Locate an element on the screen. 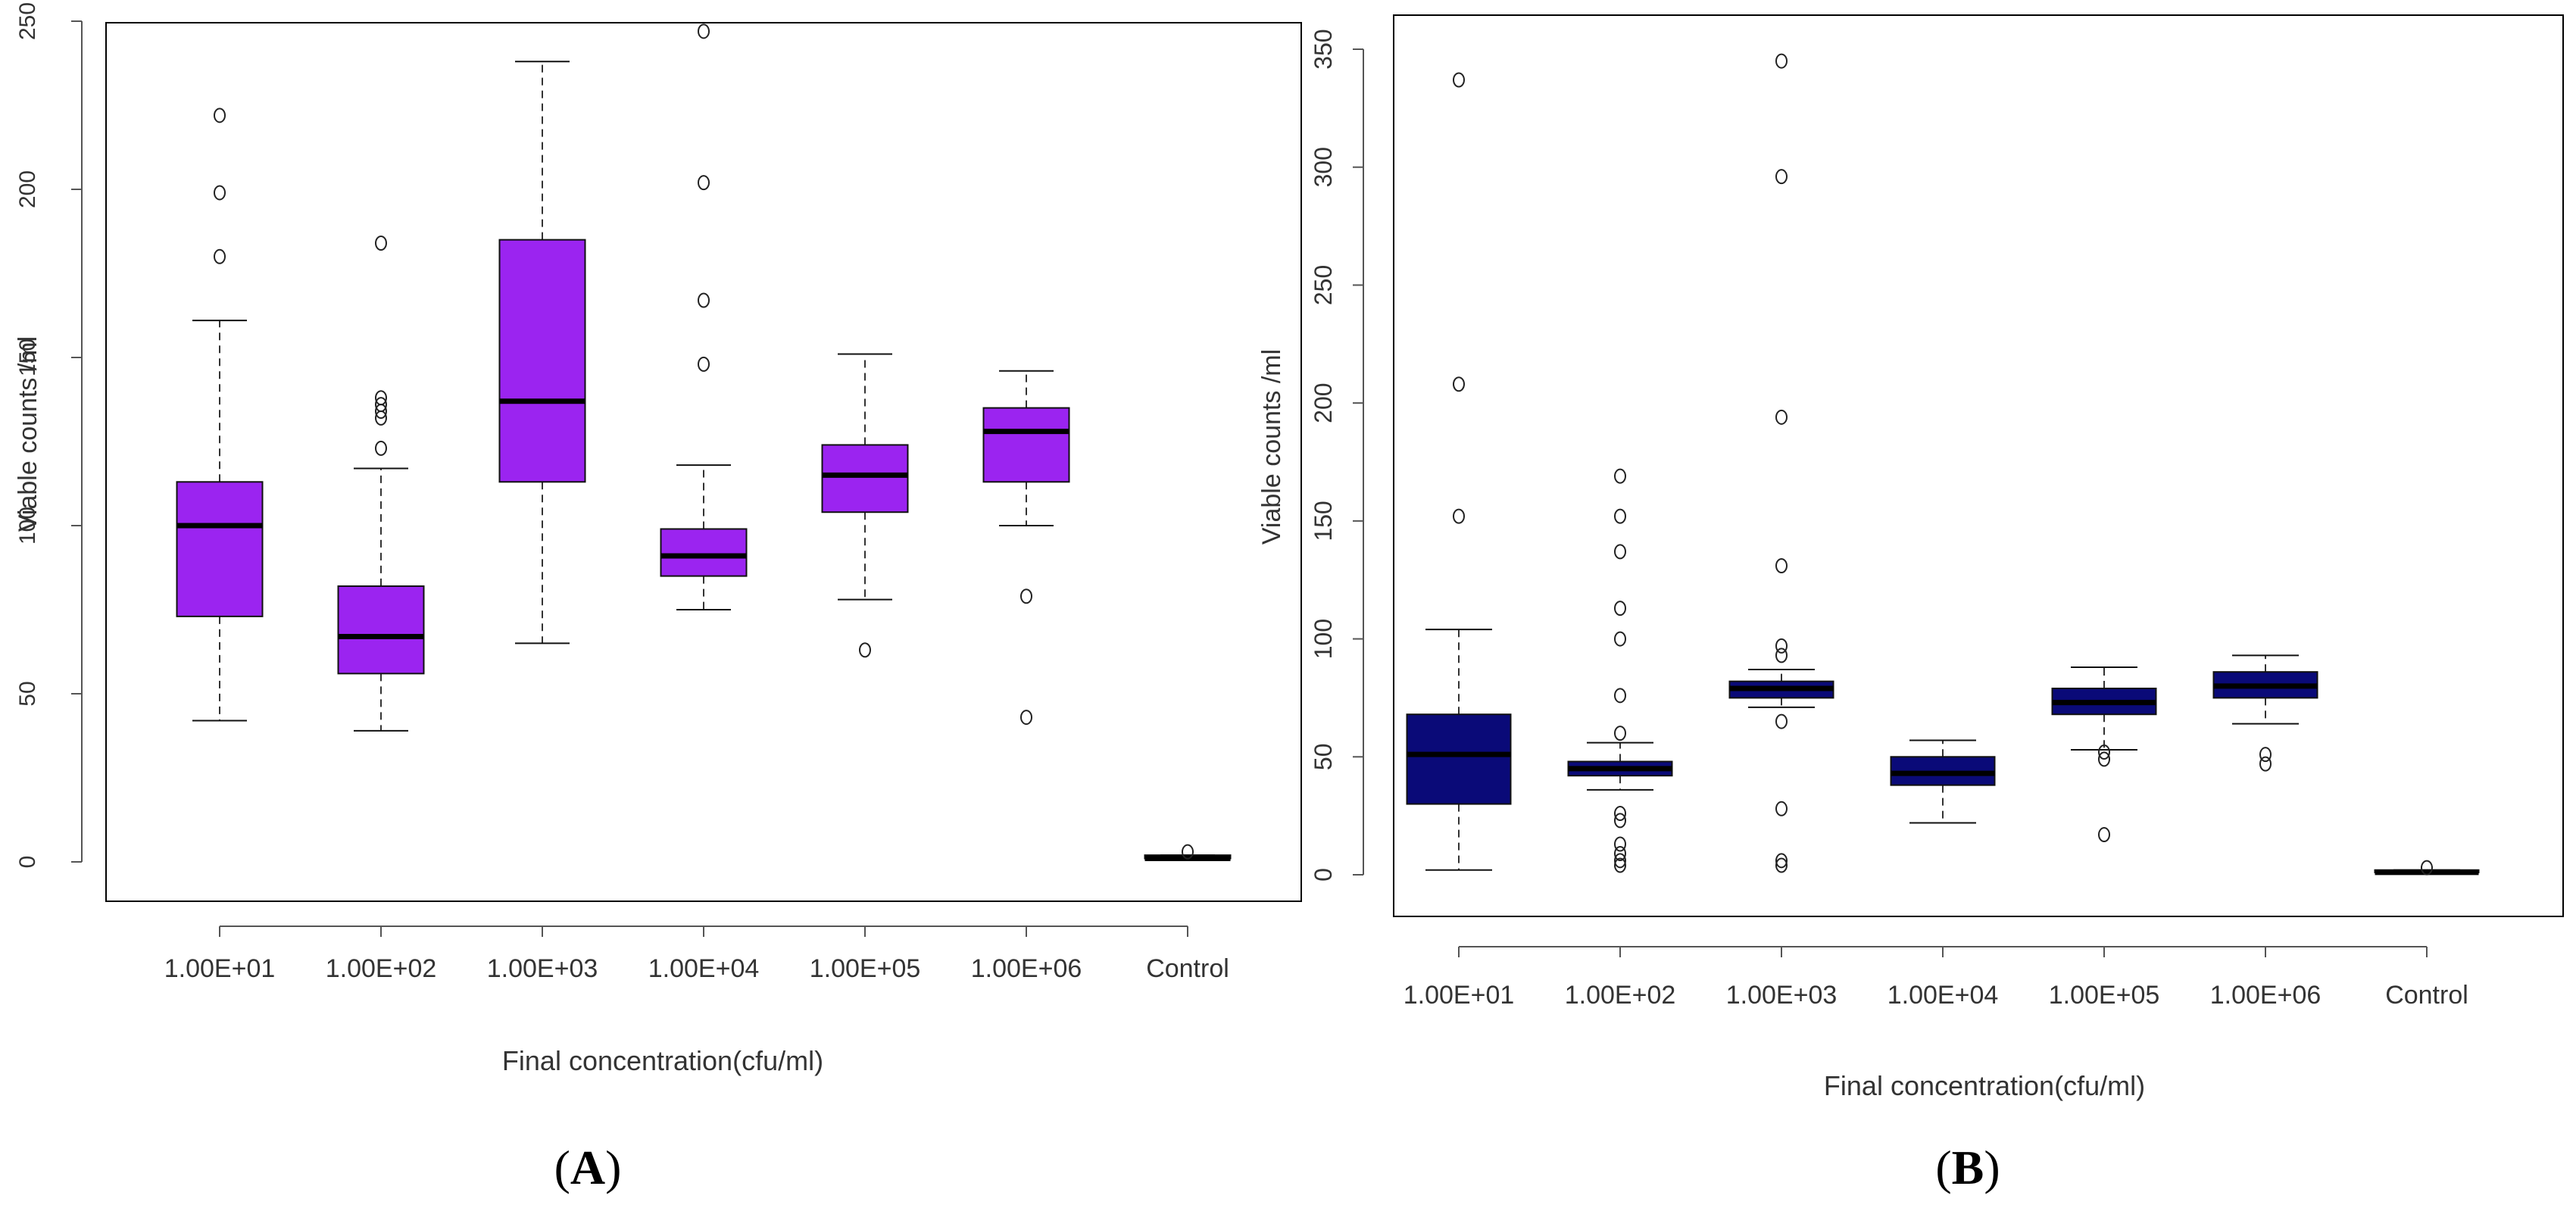 The height and width of the screenshot is (1208, 2576). y-axis-title-b: Viable counts /ml is located at coordinates (1272, 447).